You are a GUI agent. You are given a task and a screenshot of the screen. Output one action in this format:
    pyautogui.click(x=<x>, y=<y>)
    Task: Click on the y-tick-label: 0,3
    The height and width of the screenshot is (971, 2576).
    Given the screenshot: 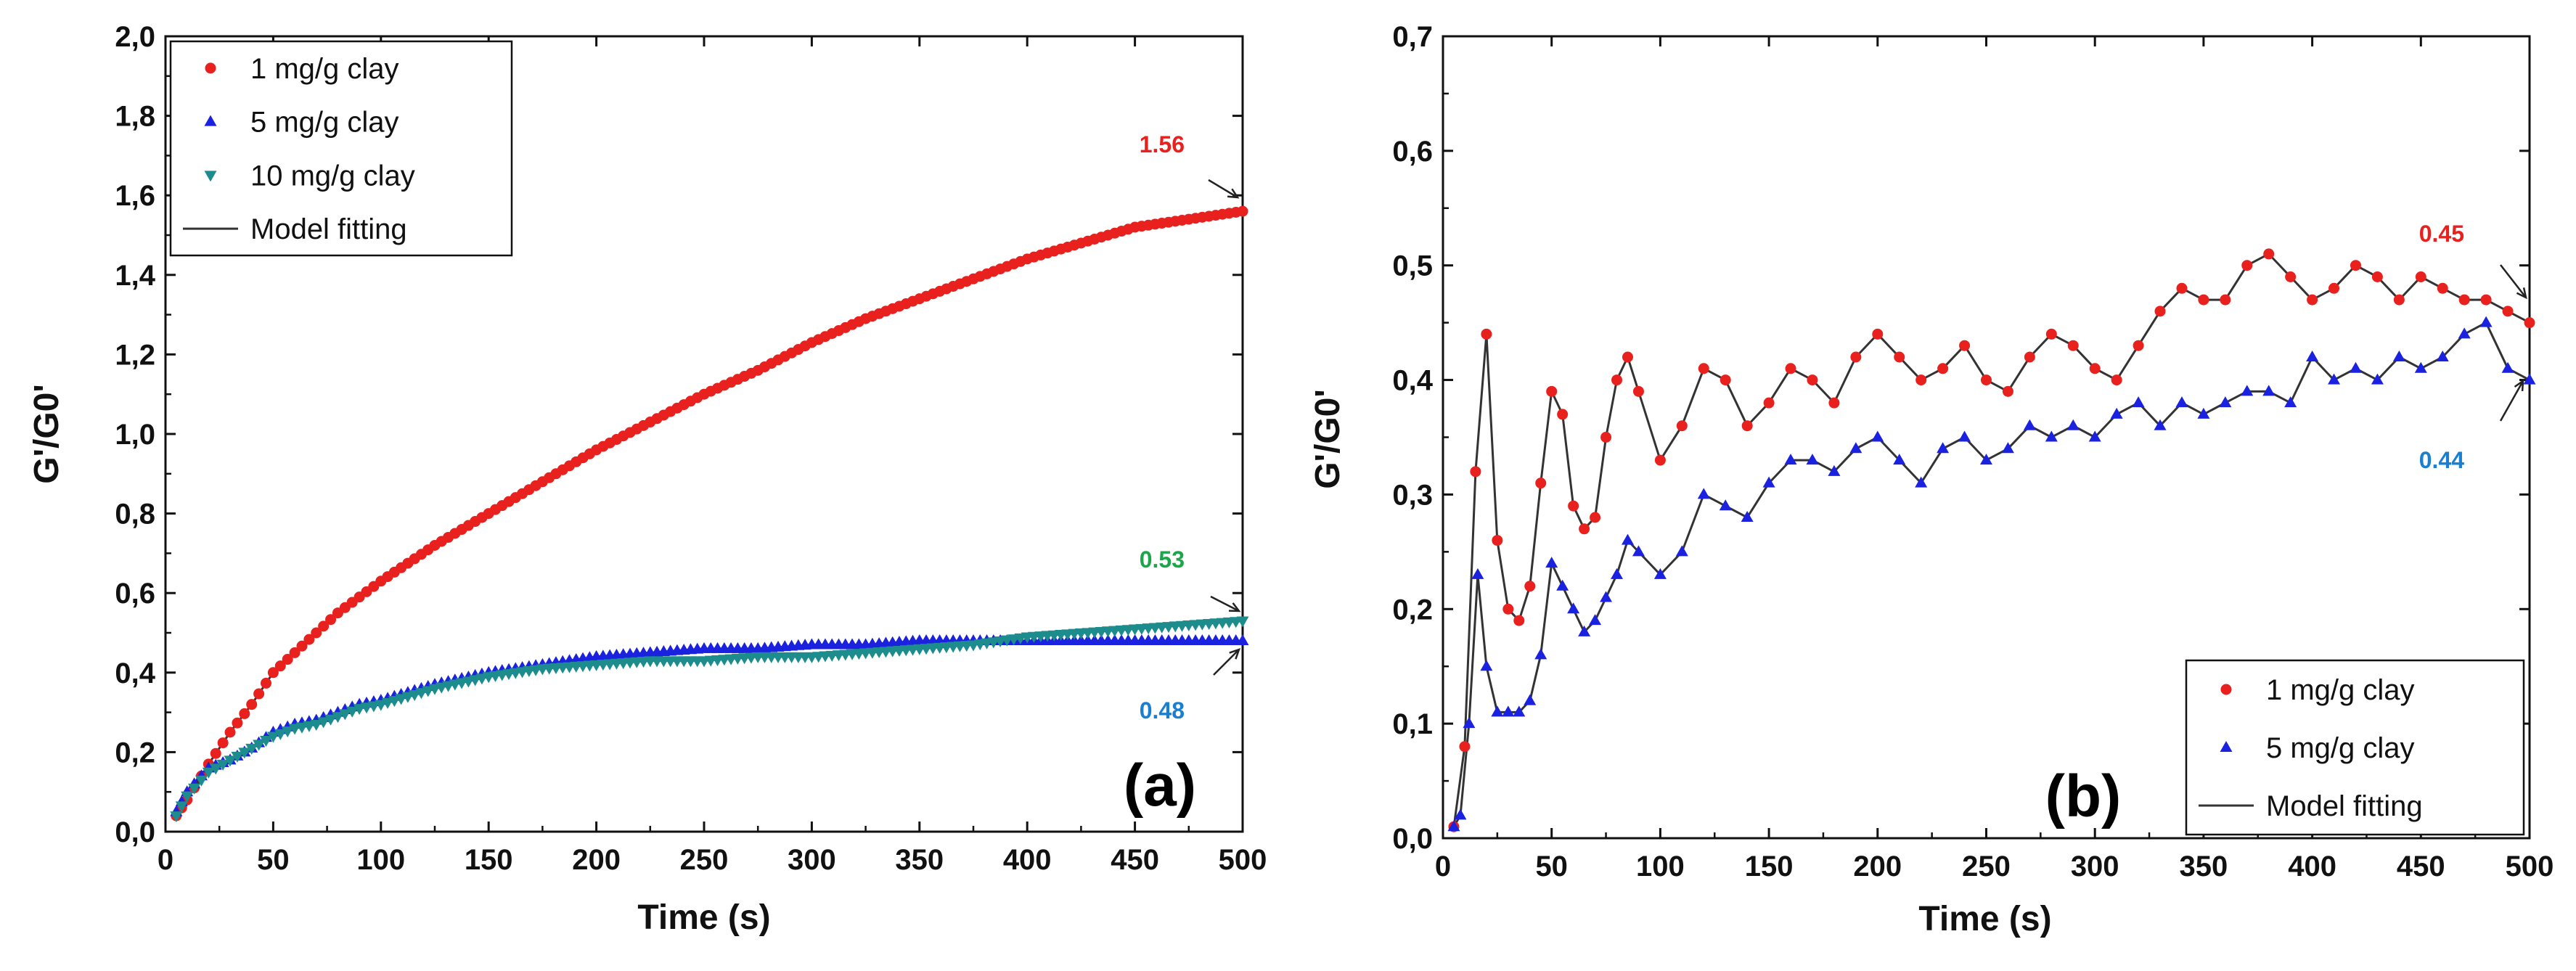 What is the action you would take?
    pyautogui.click(x=1413, y=495)
    